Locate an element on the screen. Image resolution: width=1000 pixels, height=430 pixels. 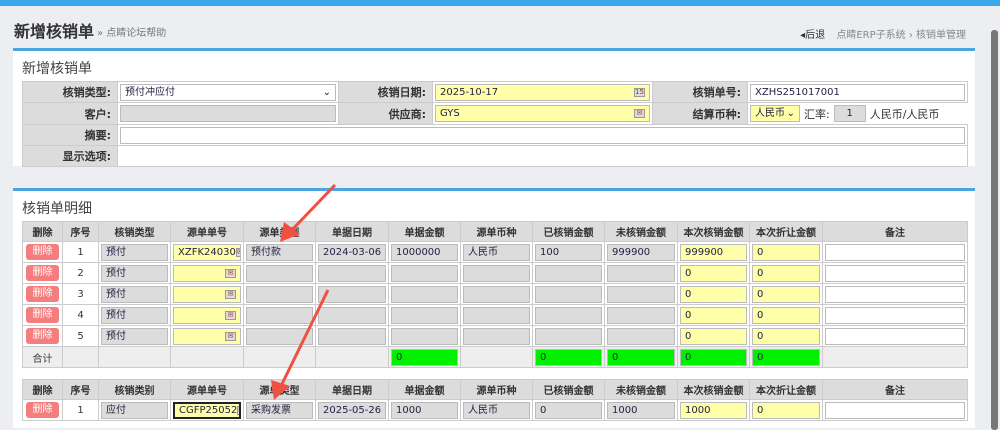
currency-select: 人民币 ⌄ is located at coordinates (775, 113).